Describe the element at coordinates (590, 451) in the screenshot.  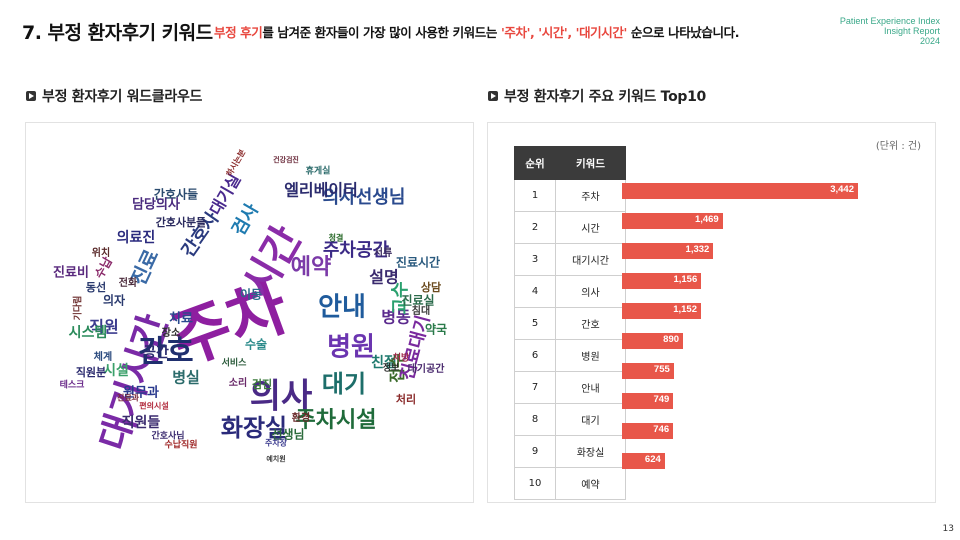
I see `keyword-cell: 화장실` at that location.